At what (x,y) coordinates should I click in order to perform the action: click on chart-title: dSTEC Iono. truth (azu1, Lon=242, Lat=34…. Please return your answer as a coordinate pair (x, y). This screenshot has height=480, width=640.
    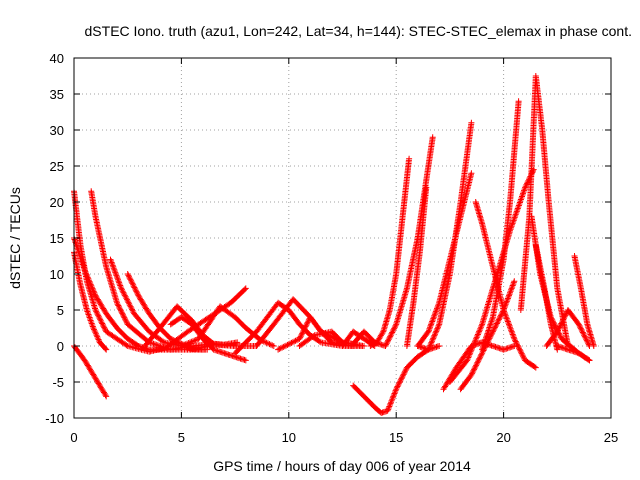
    Looking at the image, I should click on (358, 31).